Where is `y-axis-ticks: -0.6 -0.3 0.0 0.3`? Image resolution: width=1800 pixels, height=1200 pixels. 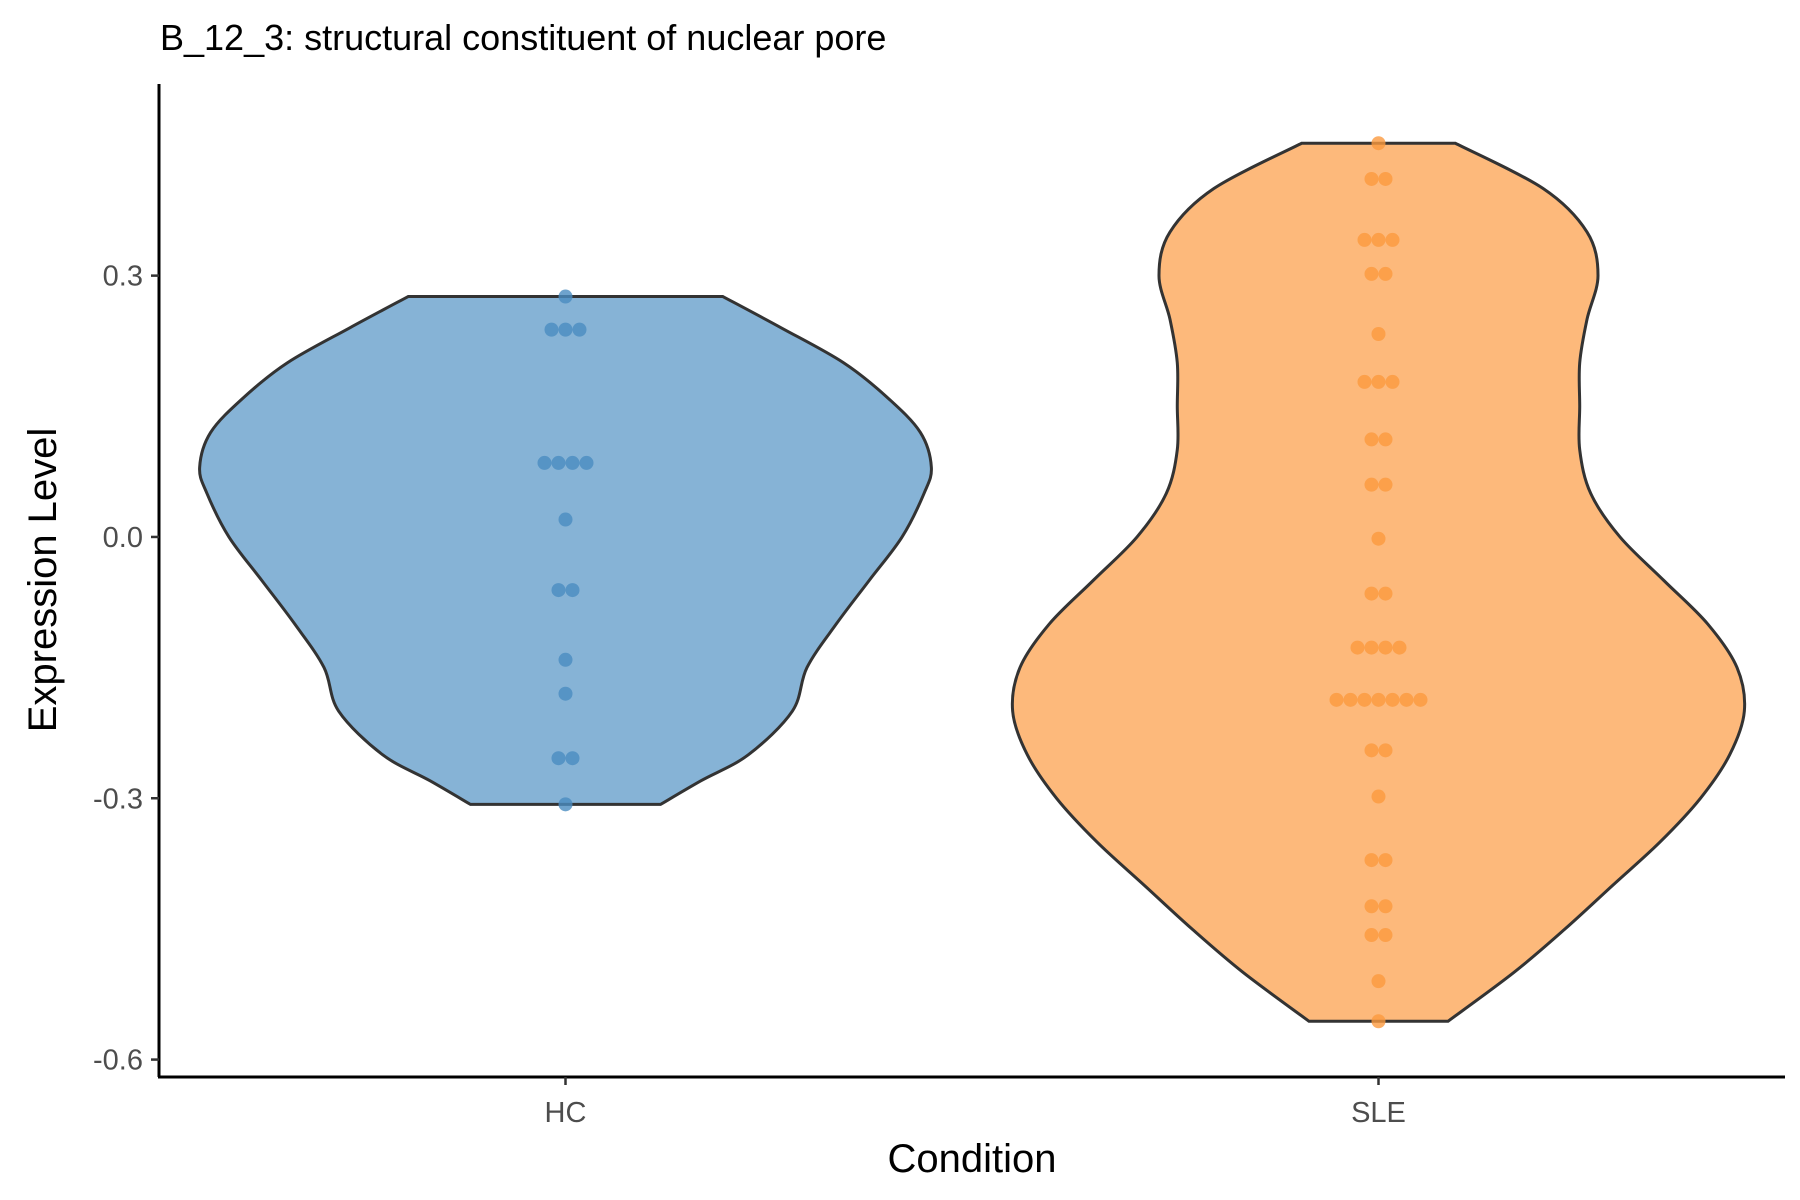
y-axis-ticks: -0.6 -0.3 0.0 0.3 is located at coordinates (126, 669).